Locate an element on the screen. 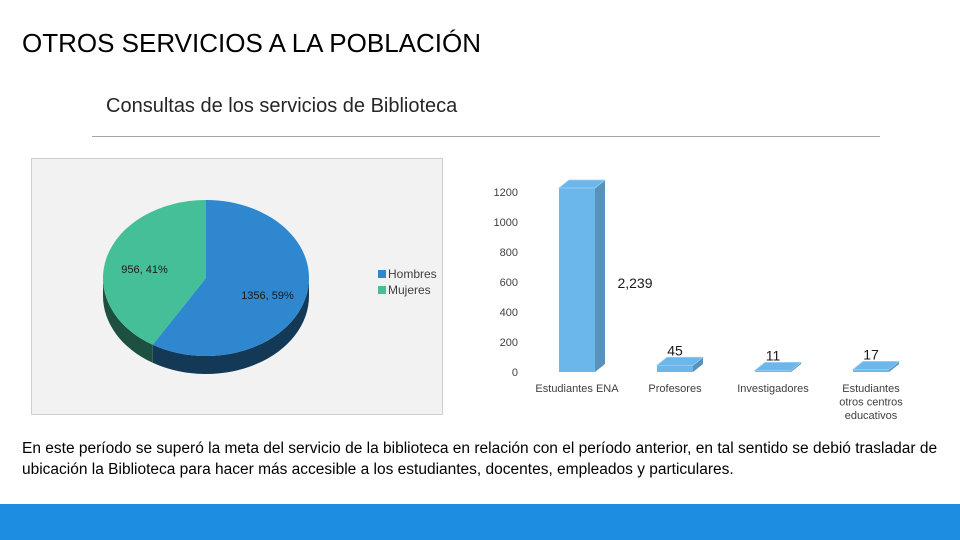  bar-data-label: 2,239 is located at coordinates (634, 283).